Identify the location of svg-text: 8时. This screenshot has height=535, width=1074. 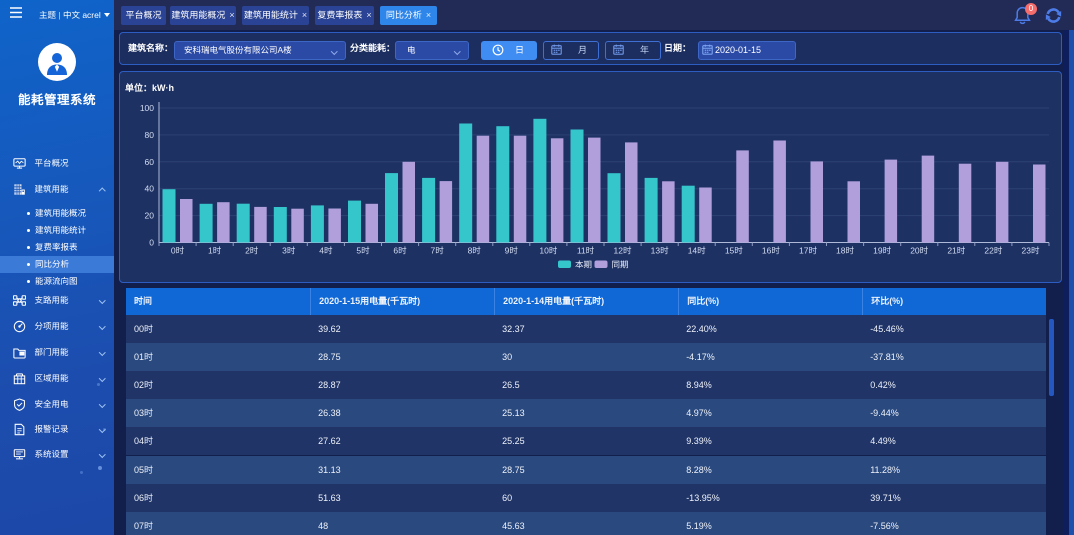
(475, 251).